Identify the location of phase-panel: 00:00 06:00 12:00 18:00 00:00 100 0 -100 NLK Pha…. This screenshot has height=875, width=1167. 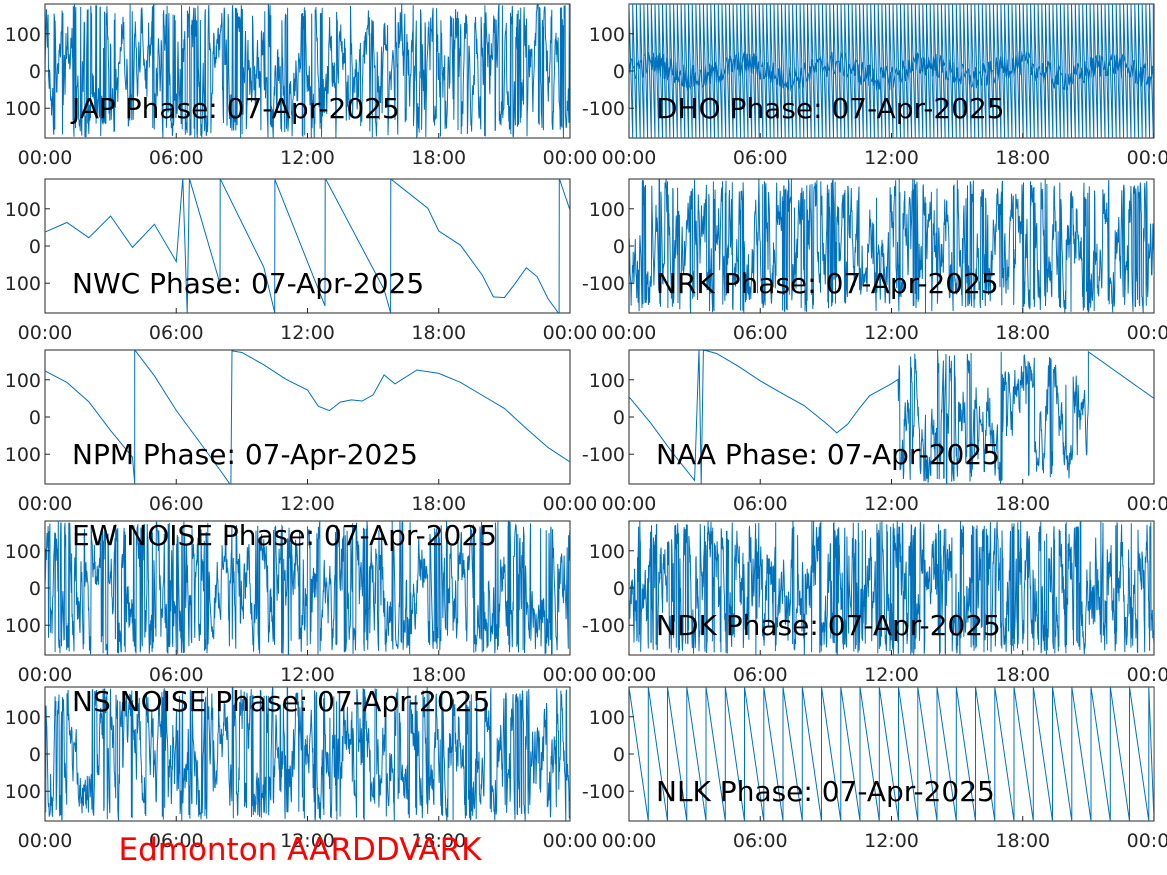
(874, 769).